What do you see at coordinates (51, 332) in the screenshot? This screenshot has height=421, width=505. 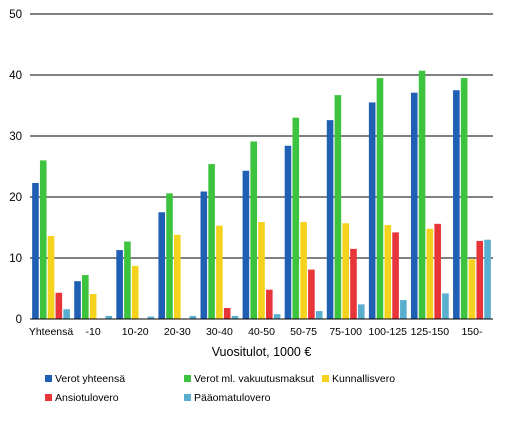 I see `x-tick-label: Yhteensä` at bounding box center [51, 332].